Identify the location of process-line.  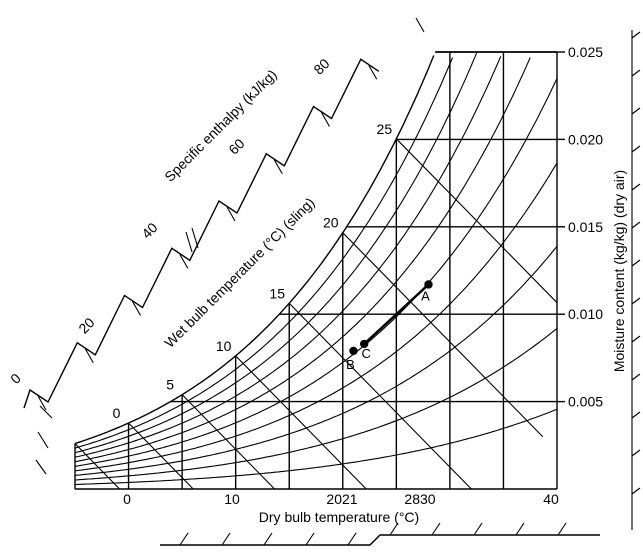
(396, 314).